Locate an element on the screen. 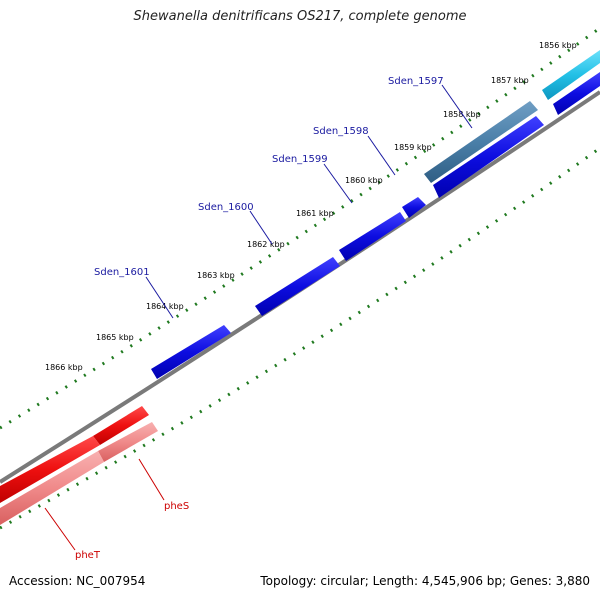 This screenshot has width=600, height=600. tick-label-1856: 1856 kbp is located at coordinates (558, 45).